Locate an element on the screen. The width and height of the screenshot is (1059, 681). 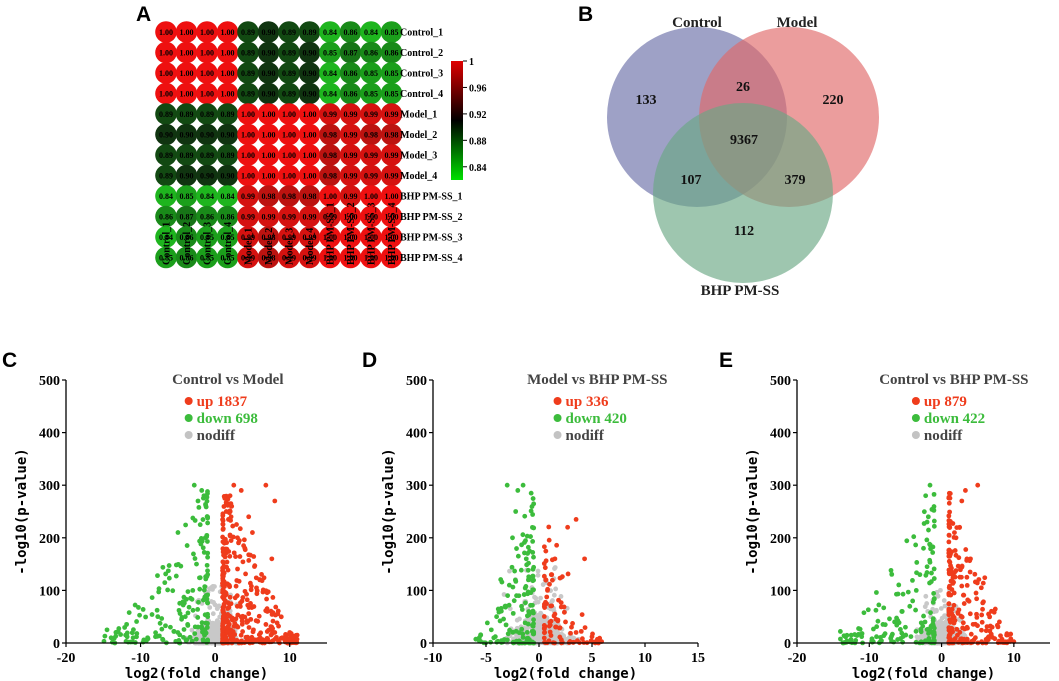
scatter-points is located at coordinates (200, 564).